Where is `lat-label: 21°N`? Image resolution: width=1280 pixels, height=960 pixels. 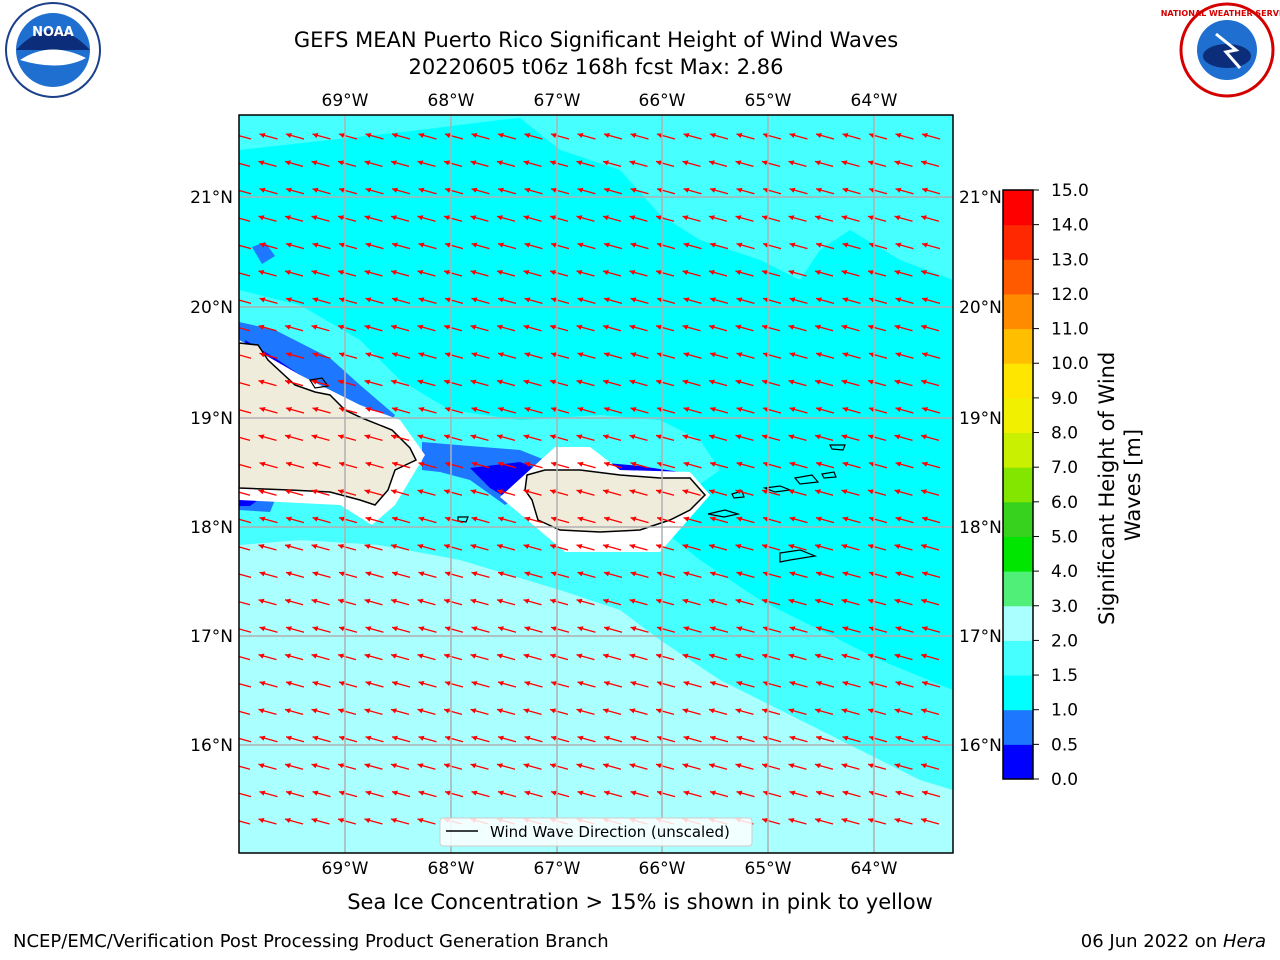 lat-label: 21°N is located at coordinates (980, 198).